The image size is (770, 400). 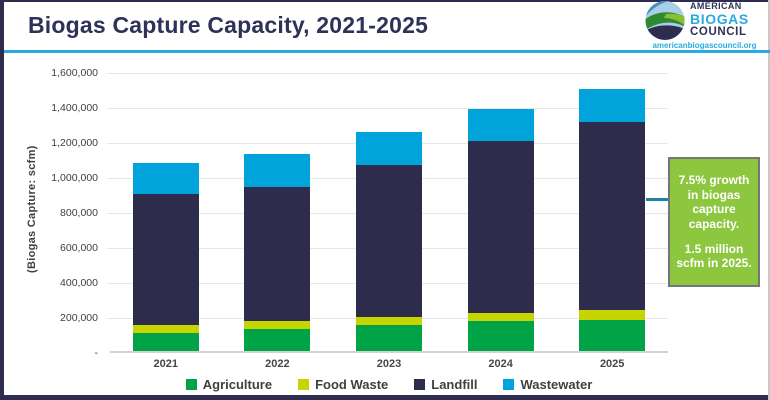 What do you see at coordinates (74, 178) in the screenshot?
I see `y-tick-label: 1,000,000` at bounding box center [74, 178].